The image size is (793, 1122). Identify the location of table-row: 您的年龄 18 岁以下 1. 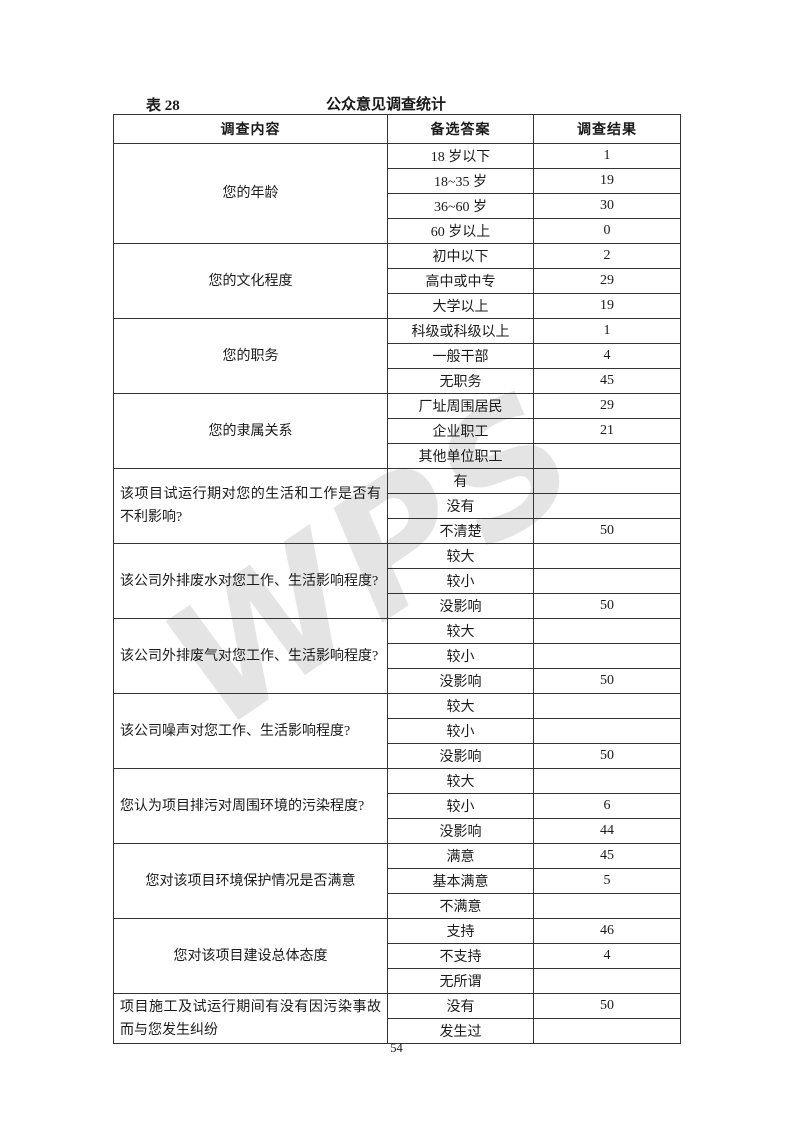
(397, 193).